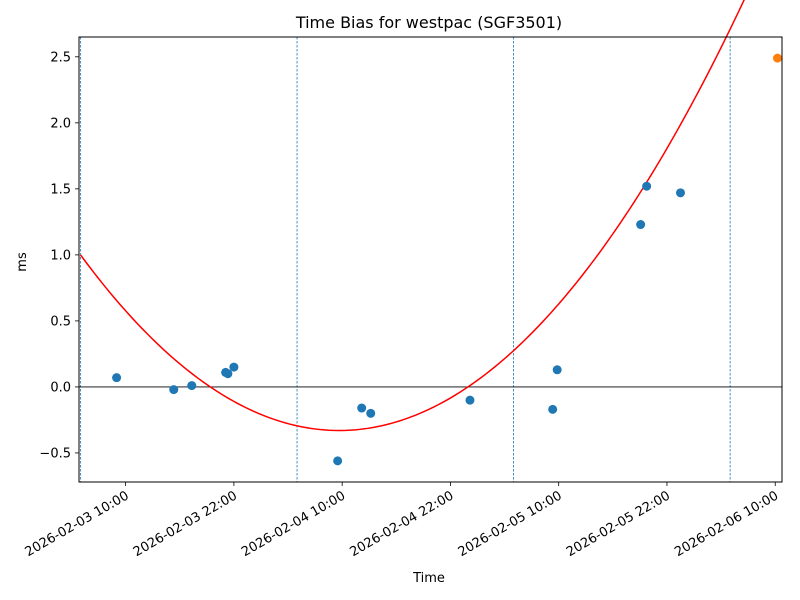  I want to click on y-tick-label: −0.5, so click(55, 453).